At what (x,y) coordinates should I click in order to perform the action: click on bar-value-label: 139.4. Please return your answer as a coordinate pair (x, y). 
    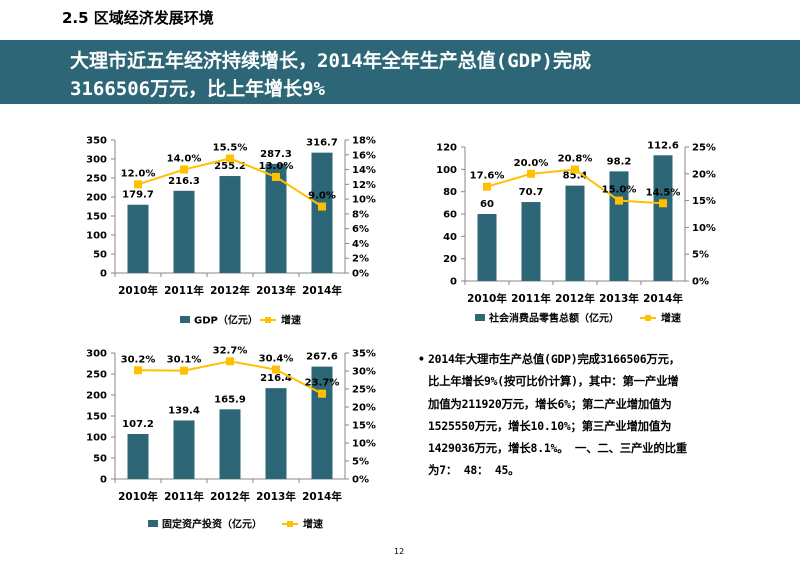
    Looking at the image, I should click on (184, 410).